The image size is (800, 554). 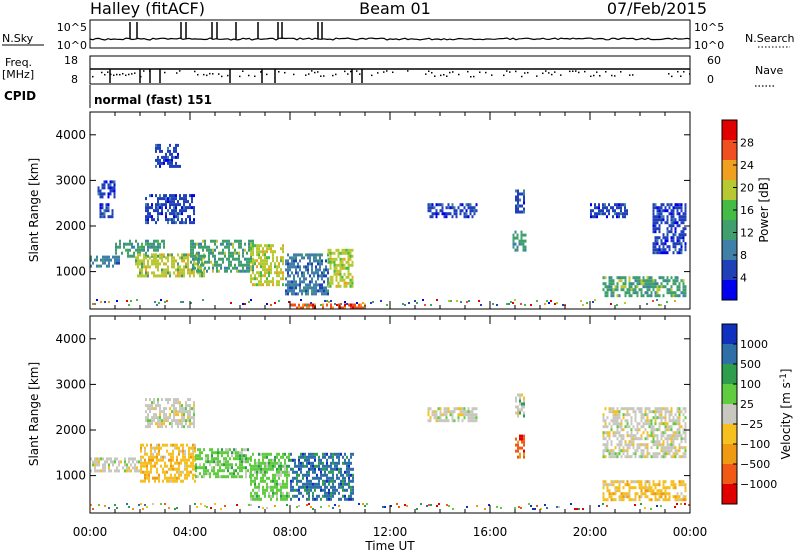 What do you see at coordinates (153, 100) in the screenshot?
I see `cpid-value: normal (fast) 151` at bounding box center [153, 100].